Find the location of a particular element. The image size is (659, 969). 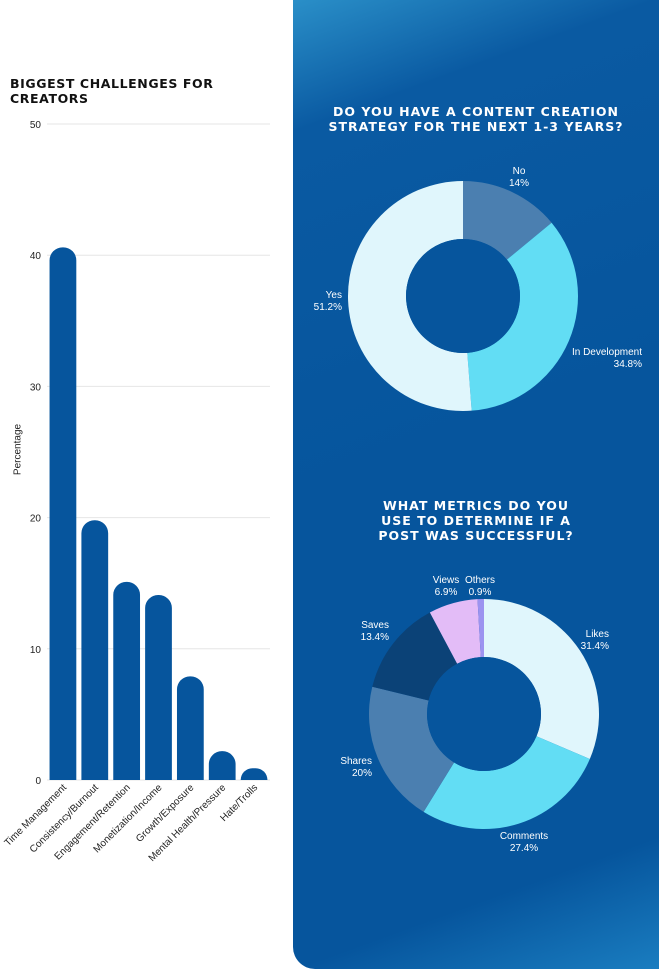

slice-value-views: 6.9% is located at coordinates (446, 592).